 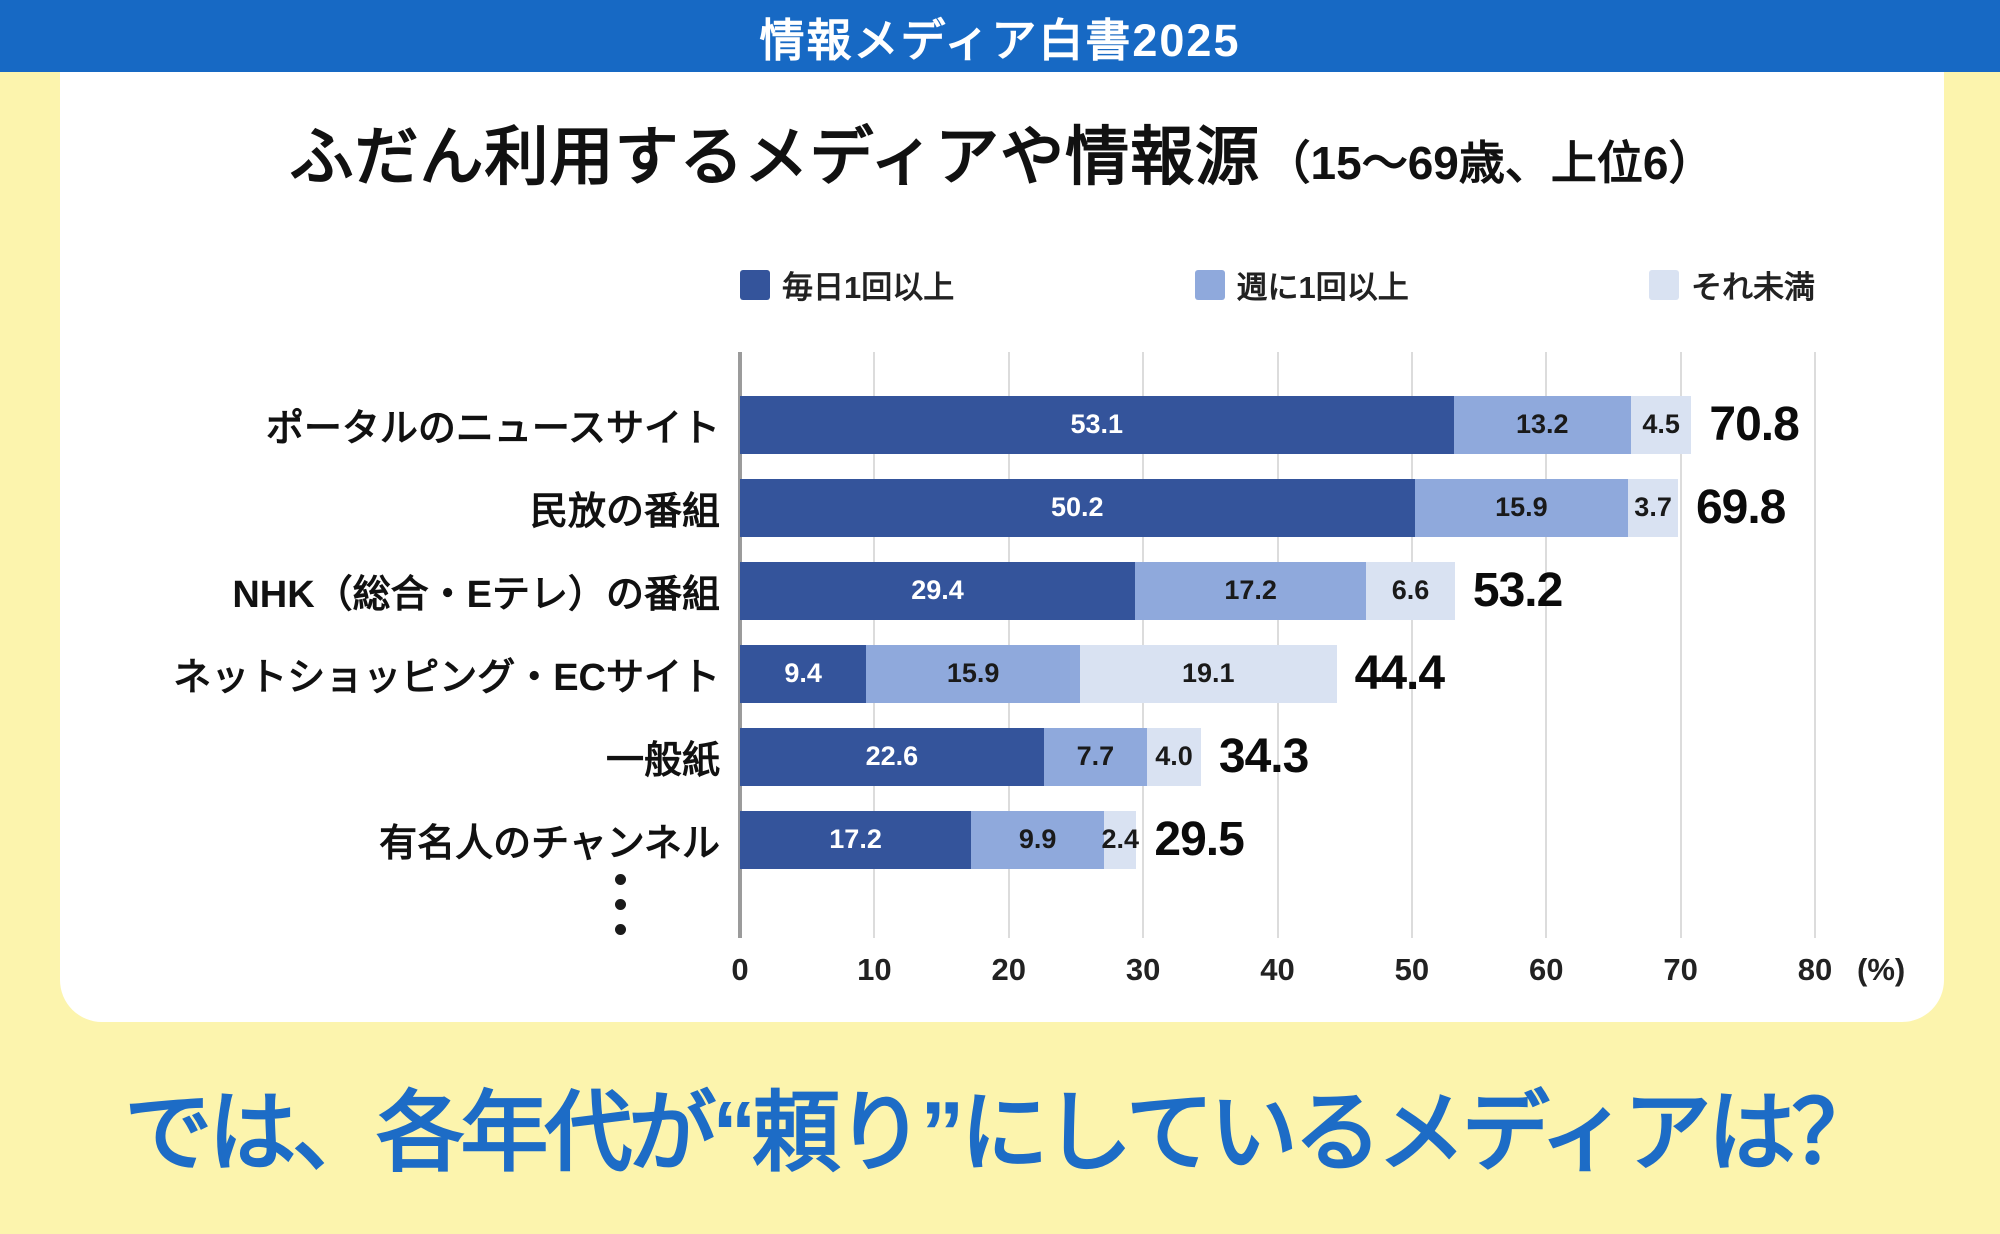 What do you see at coordinates (1517, 590) in the screenshot?
I see `total-label: 53.2` at bounding box center [1517, 590].